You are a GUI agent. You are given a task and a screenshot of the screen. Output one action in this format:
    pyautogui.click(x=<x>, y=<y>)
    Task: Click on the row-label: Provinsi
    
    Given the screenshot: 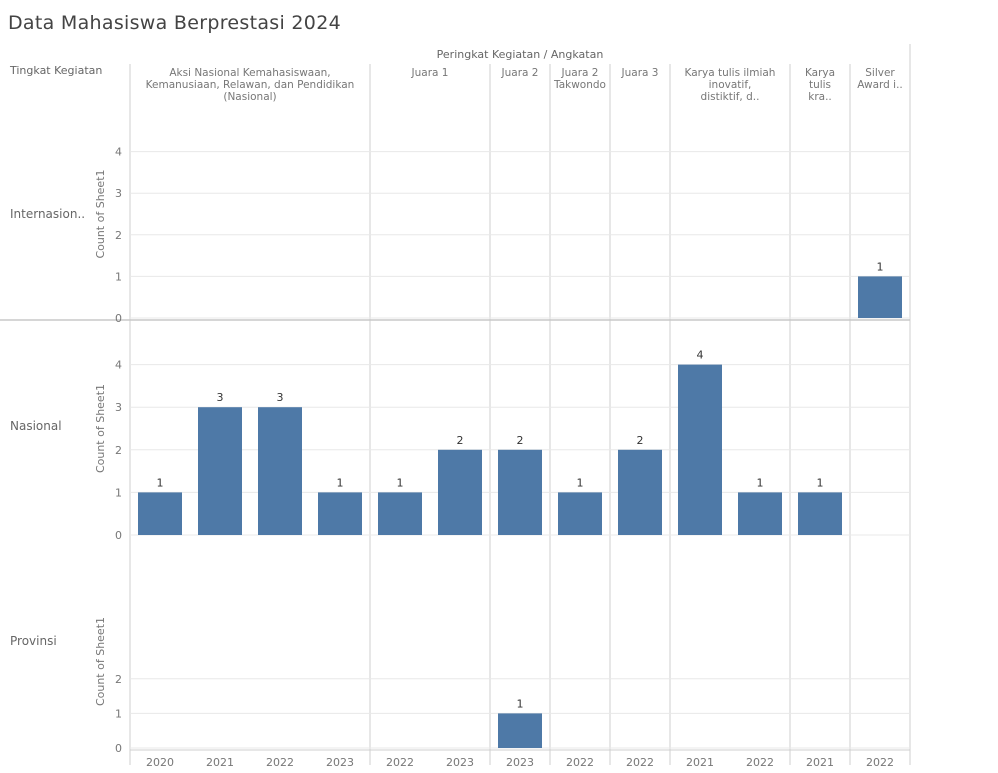 What is the action you would take?
    pyautogui.click(x=33, y=641)
    